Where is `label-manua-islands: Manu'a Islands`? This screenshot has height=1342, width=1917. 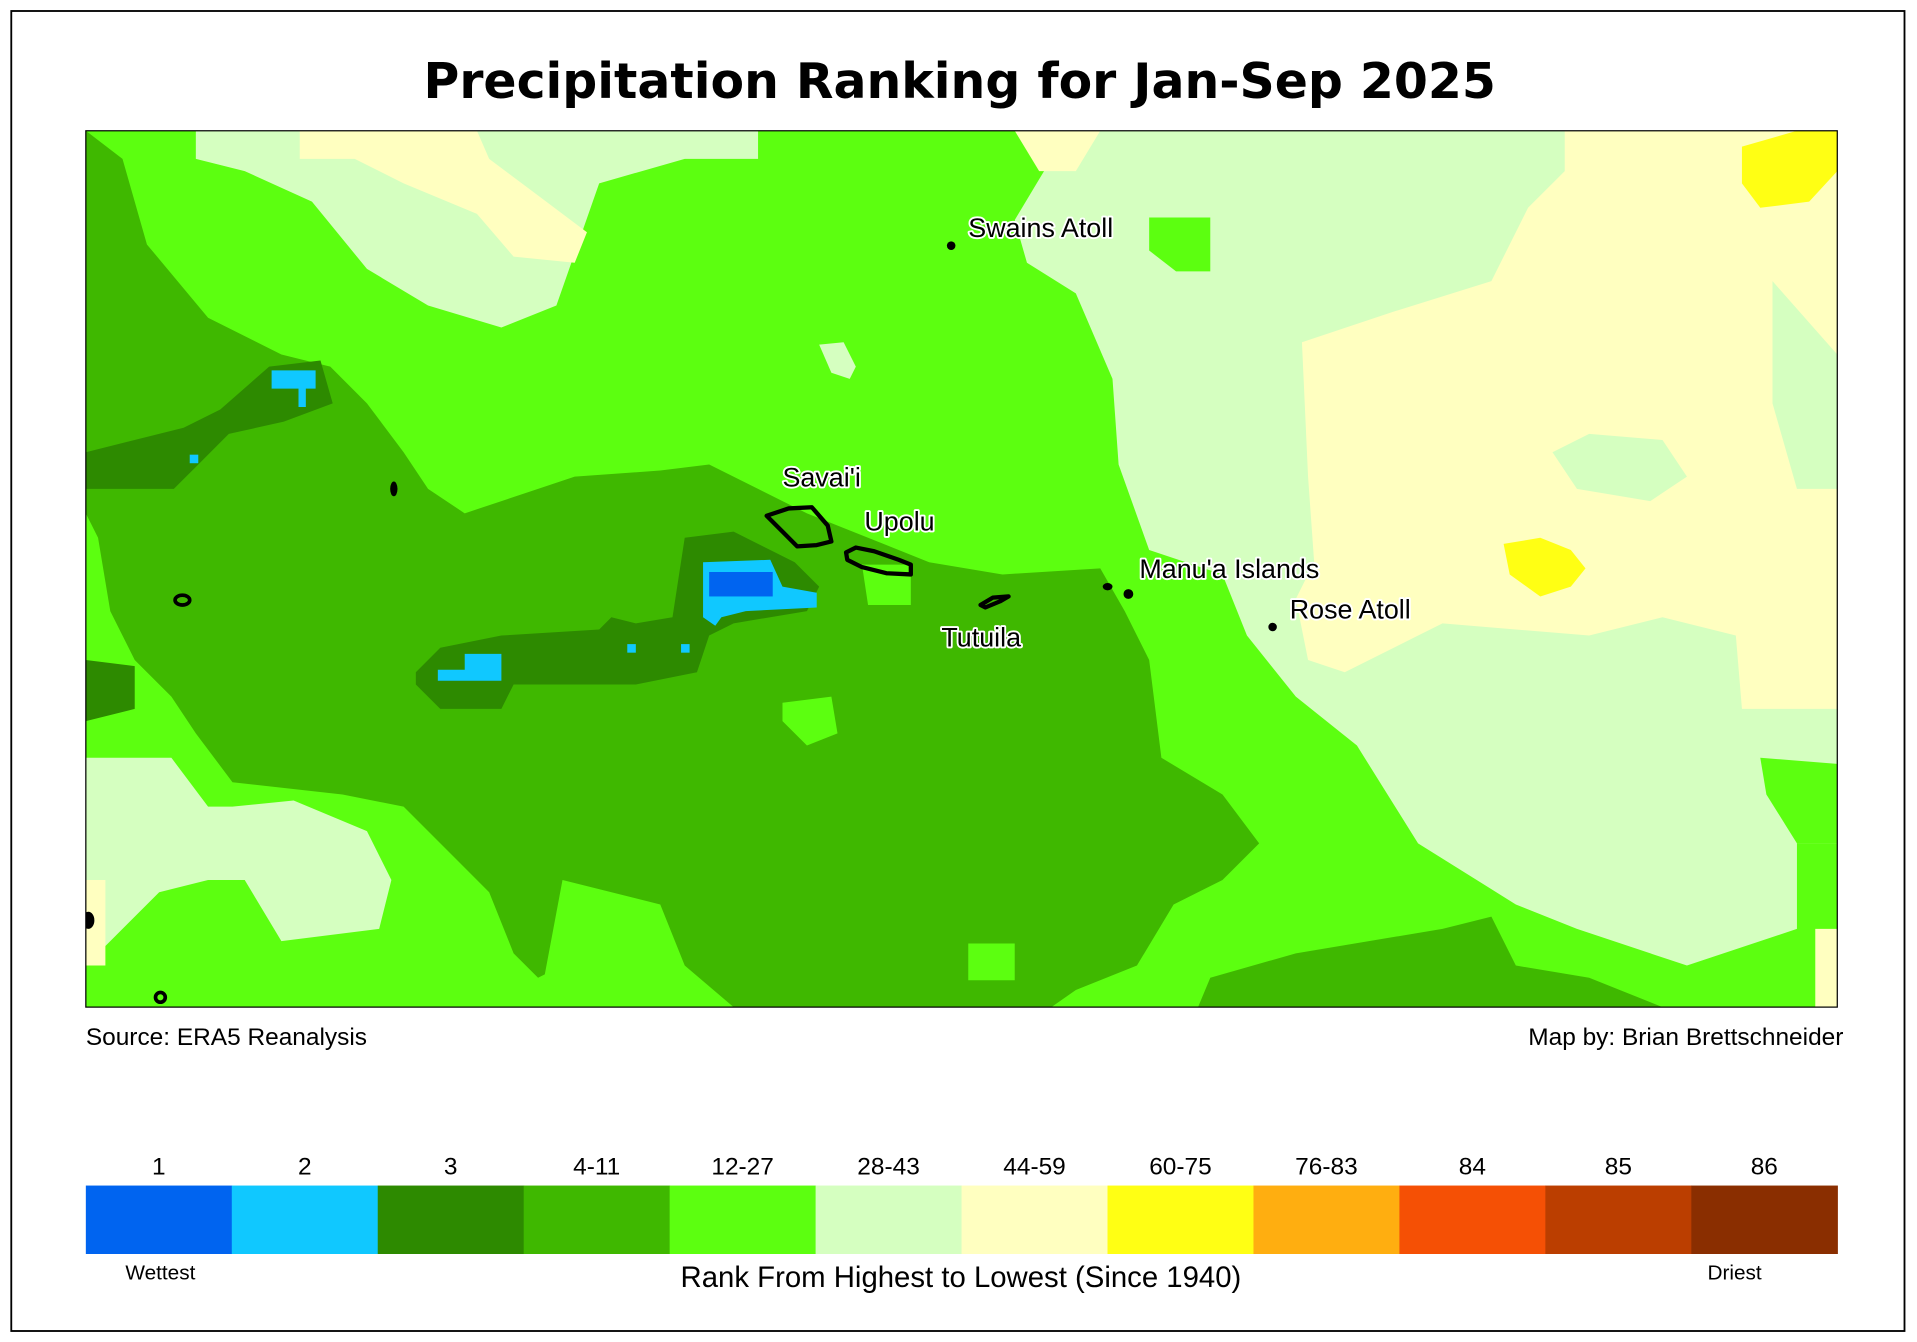 label-manua-islands: Manu'a Islands is located at coordinates (1229, 569).